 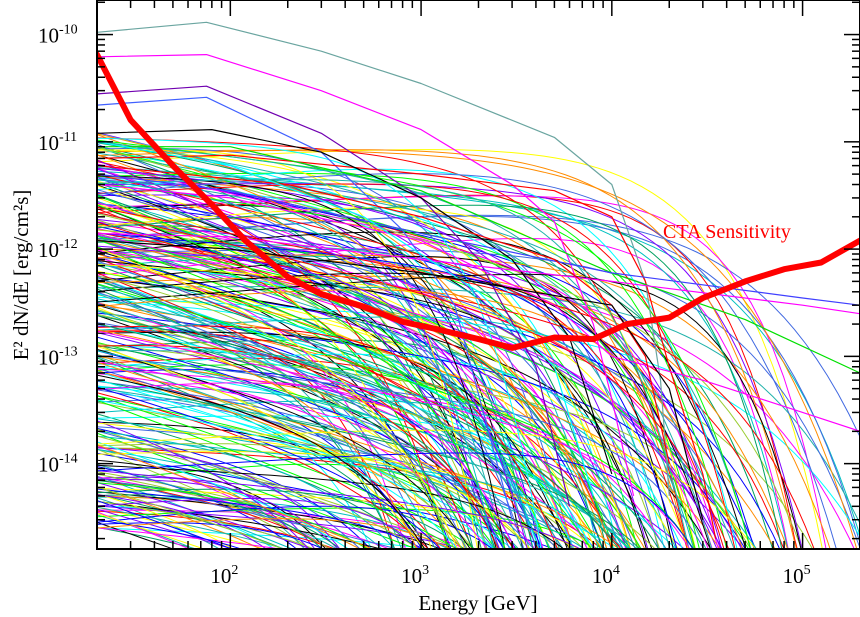 What do you see at coordinates (58, 464) in the screenshot?
I see `y-tick-label: 10-14` at bounding box center [58, 464].